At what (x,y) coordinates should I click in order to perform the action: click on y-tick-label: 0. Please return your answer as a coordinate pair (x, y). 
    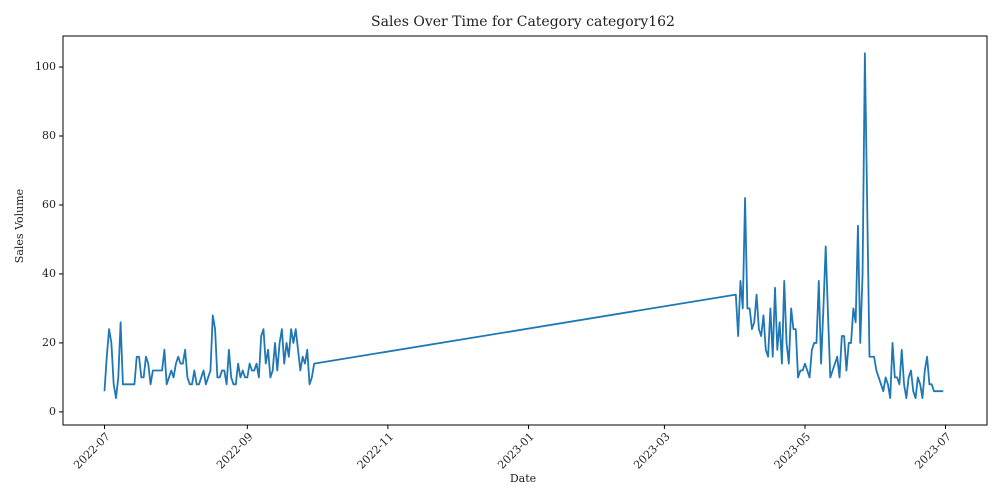
    Looking at the image, I should click on (52, 411).